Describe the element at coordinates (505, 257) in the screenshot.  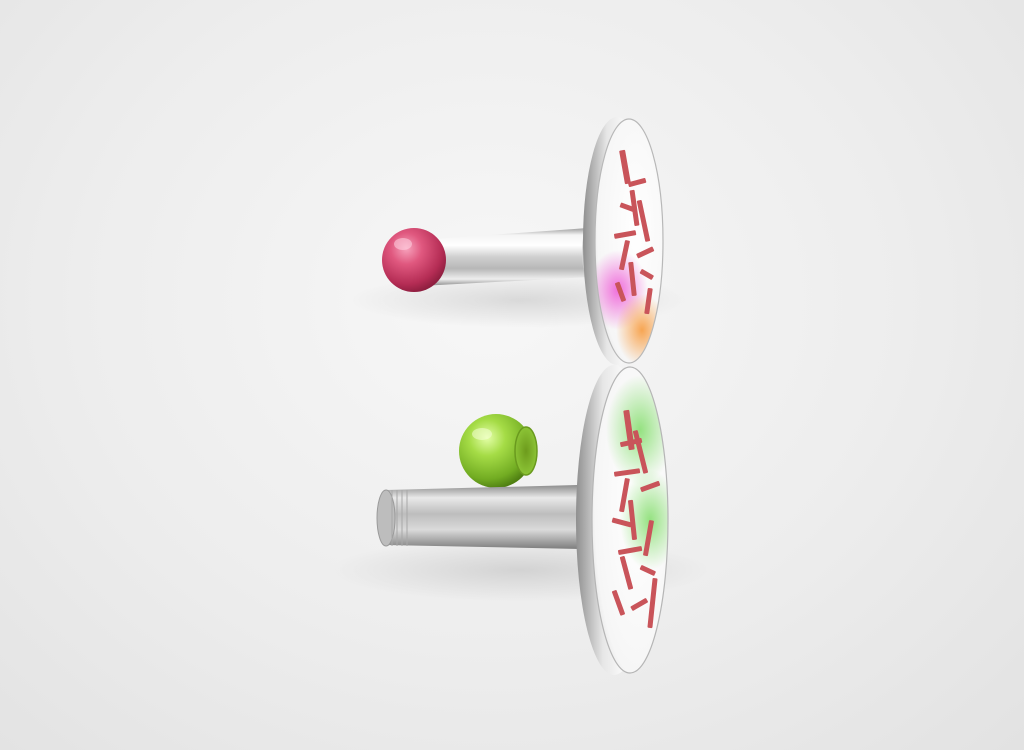
I see `top-cufflink-stem` at that location.